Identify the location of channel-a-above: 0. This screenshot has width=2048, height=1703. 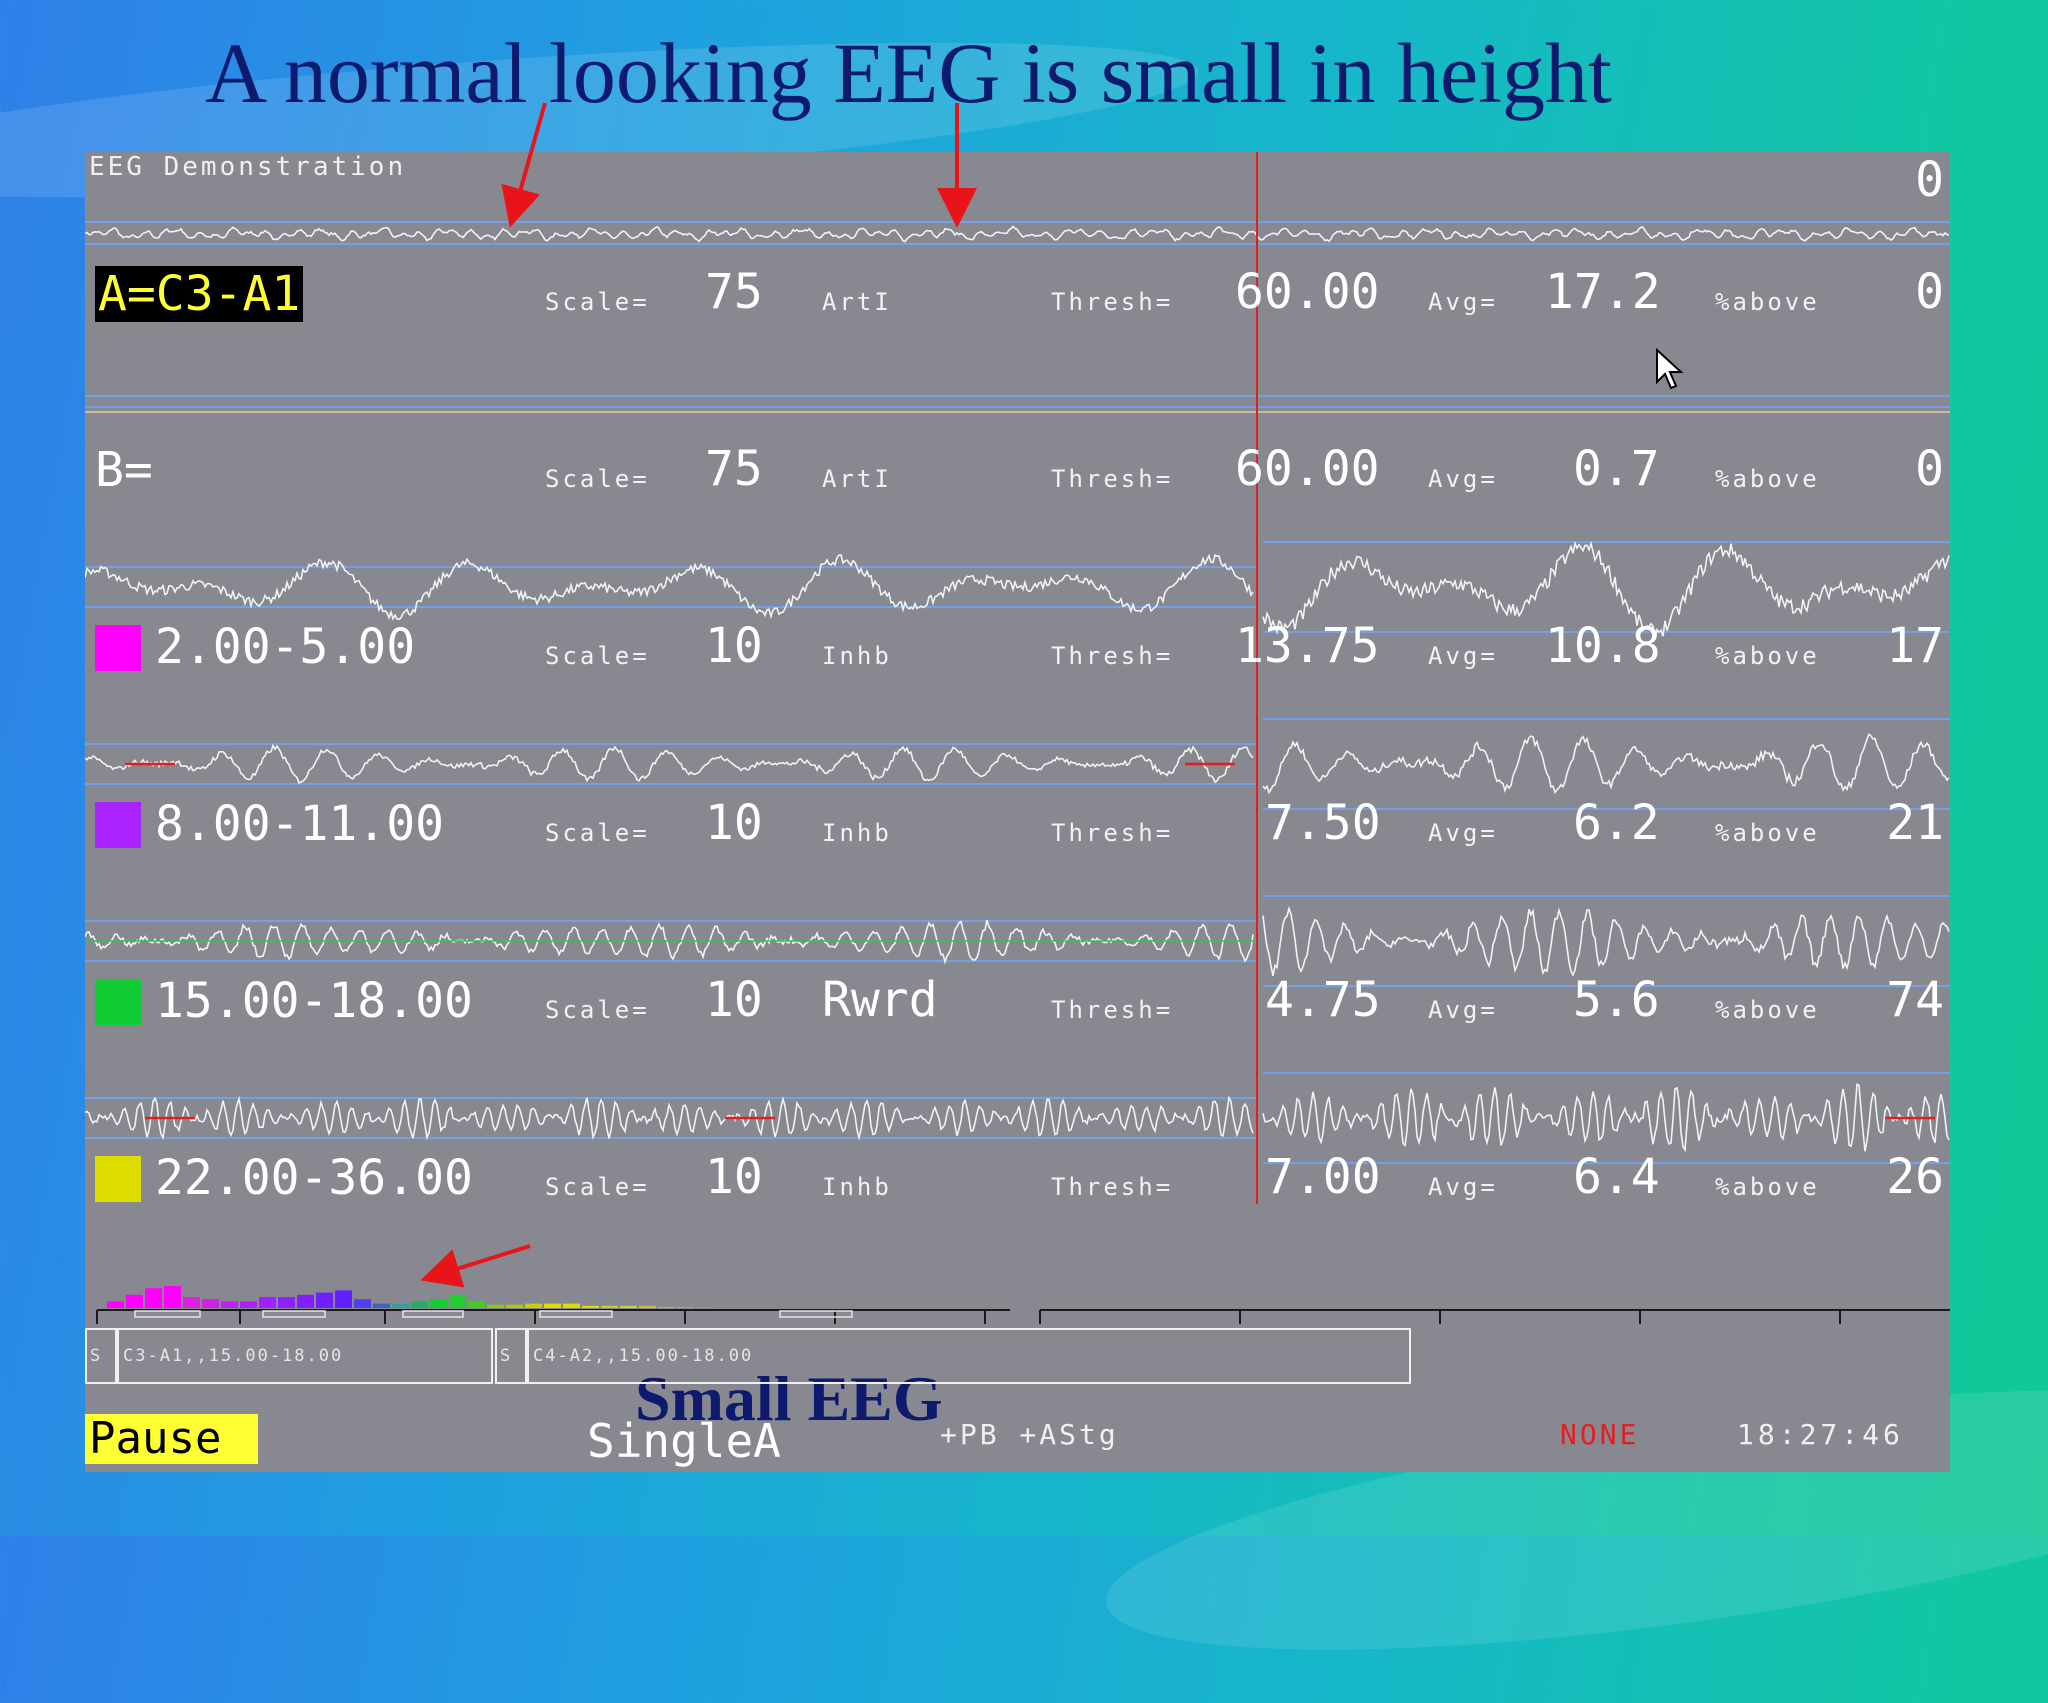
(1929, 292).